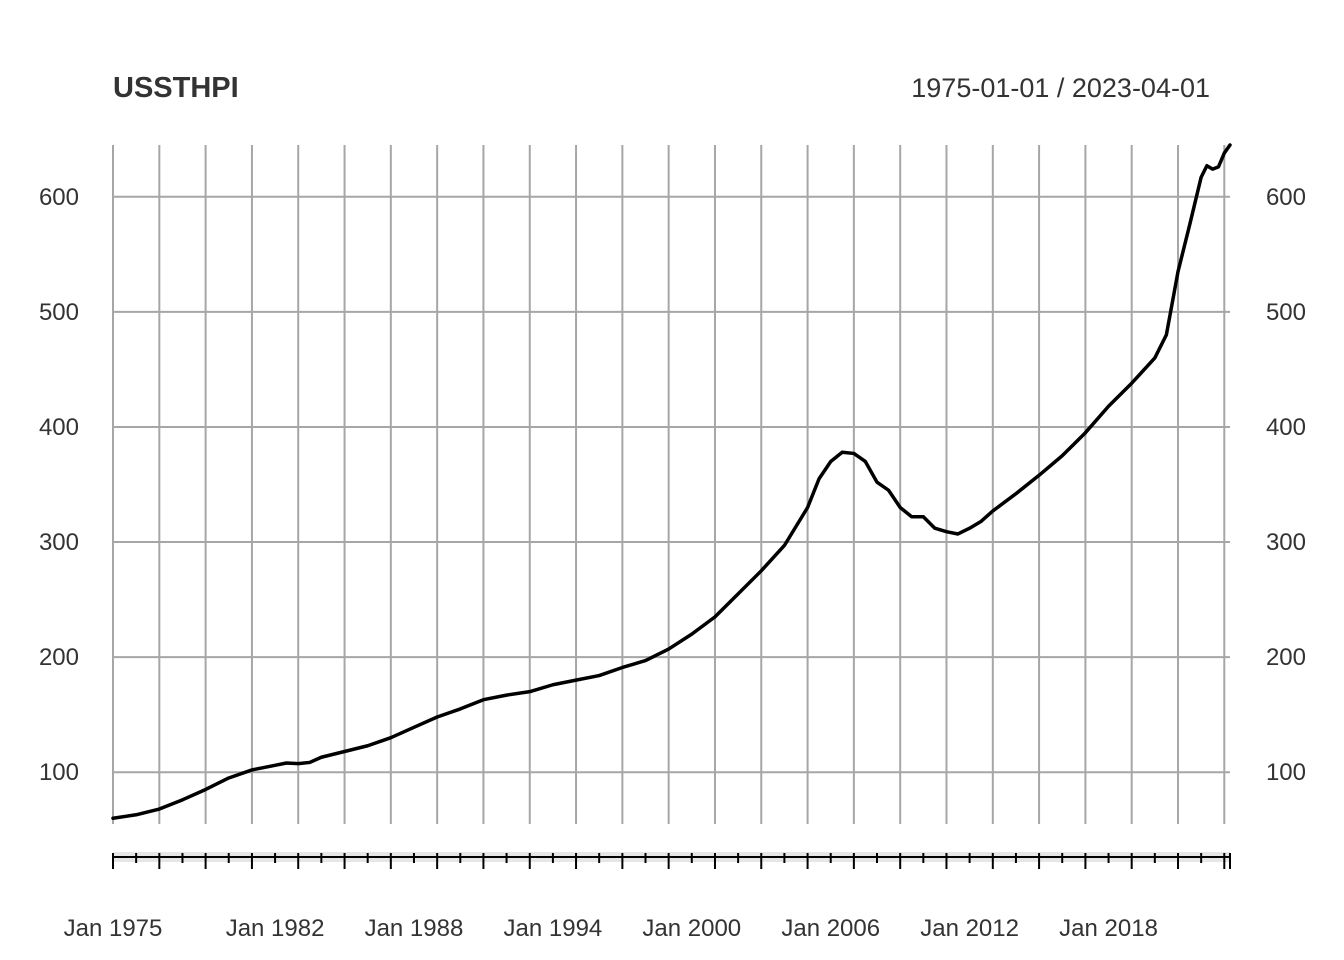 The image size is (1344, 960). Describe the element at coordinates (830, 928) in the screenshot. I see `x-tick-label: Jan 2006` at that location.